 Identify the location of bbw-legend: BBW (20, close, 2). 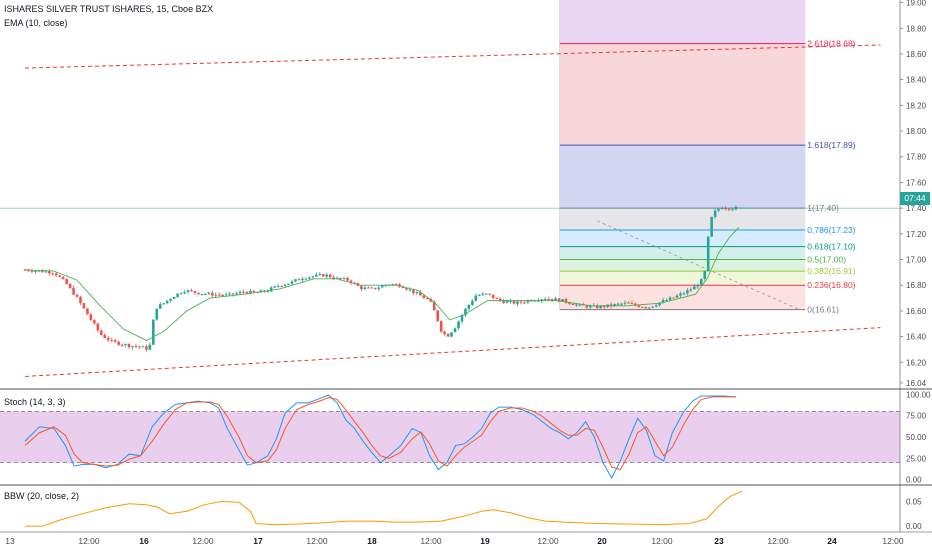
(42, 496).